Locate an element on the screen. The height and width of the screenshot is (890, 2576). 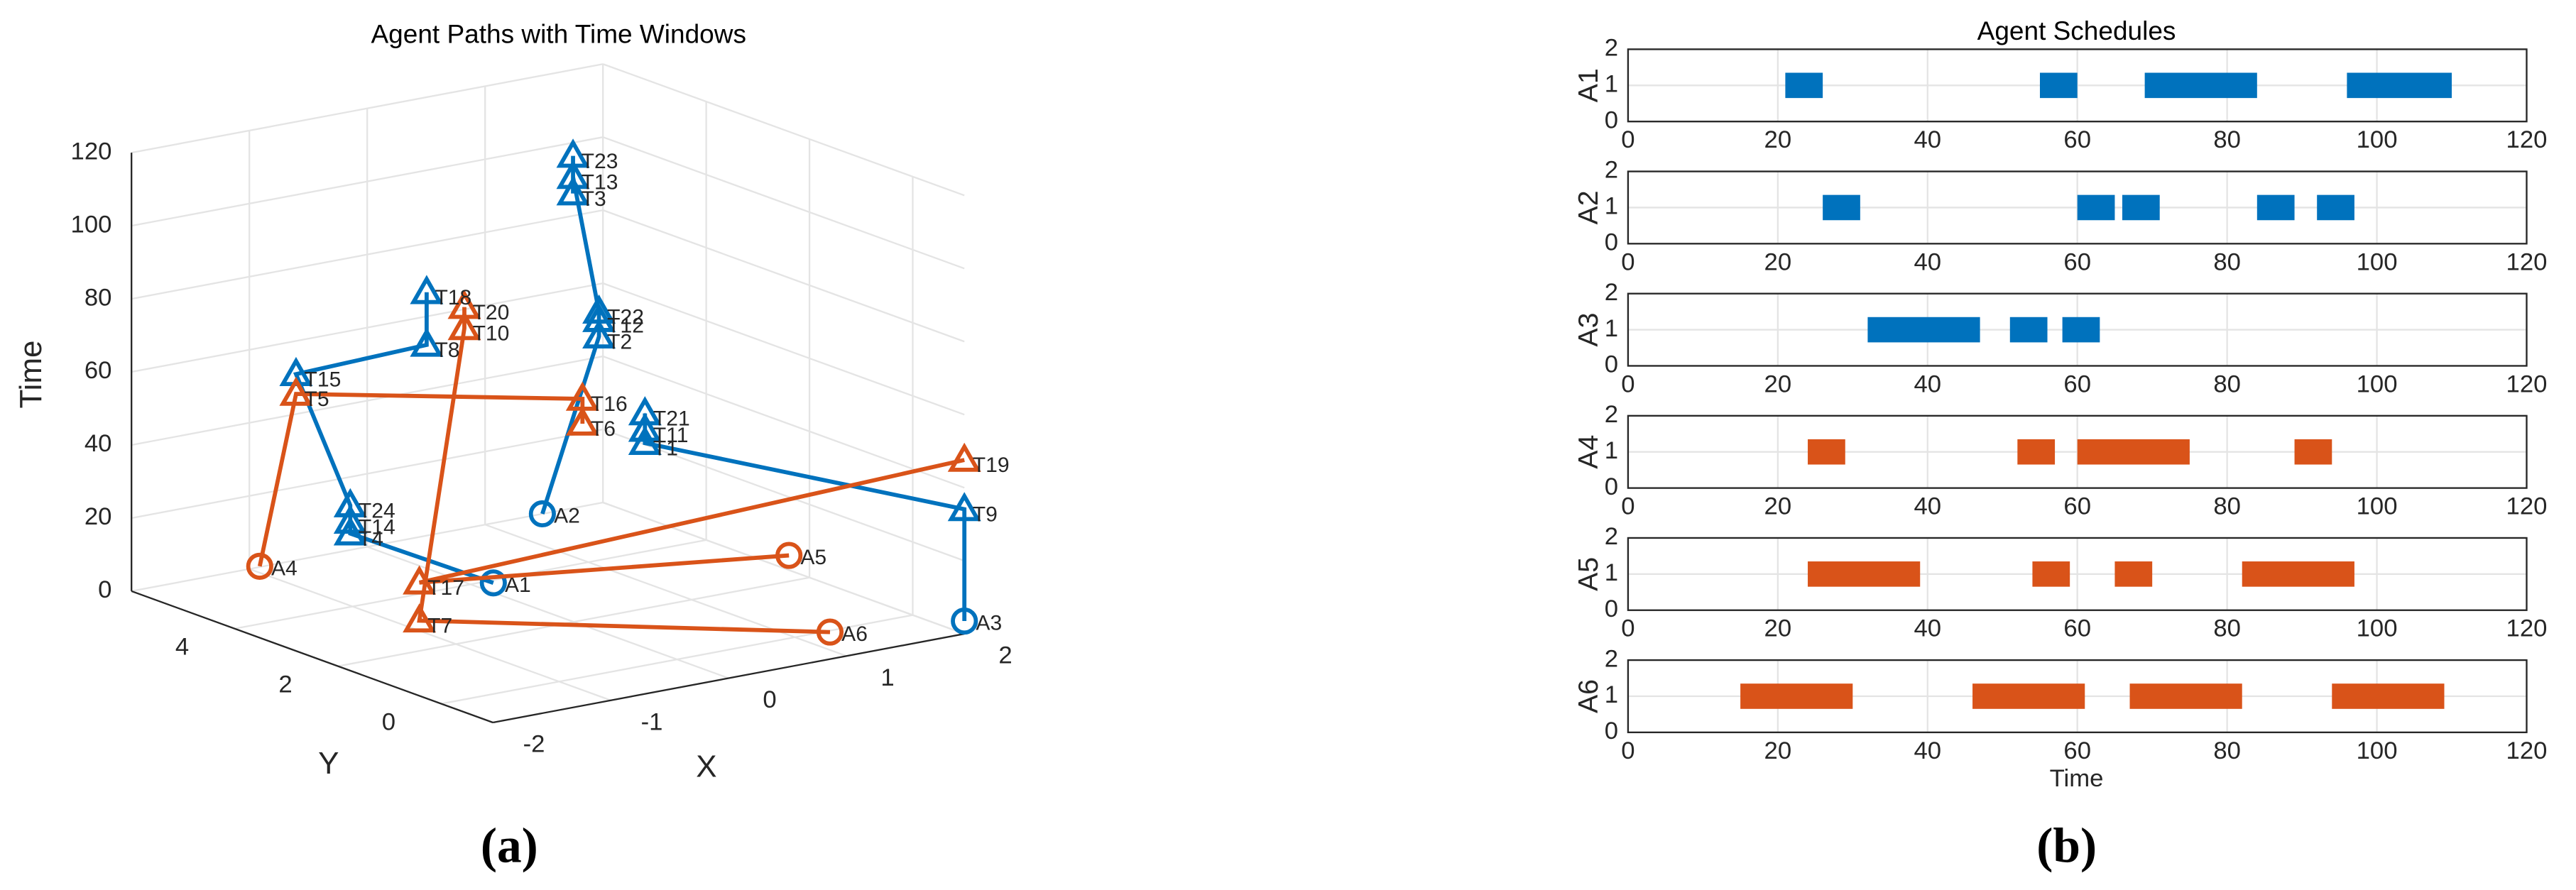
task-label: T16 is located at coordinates (609, 404).